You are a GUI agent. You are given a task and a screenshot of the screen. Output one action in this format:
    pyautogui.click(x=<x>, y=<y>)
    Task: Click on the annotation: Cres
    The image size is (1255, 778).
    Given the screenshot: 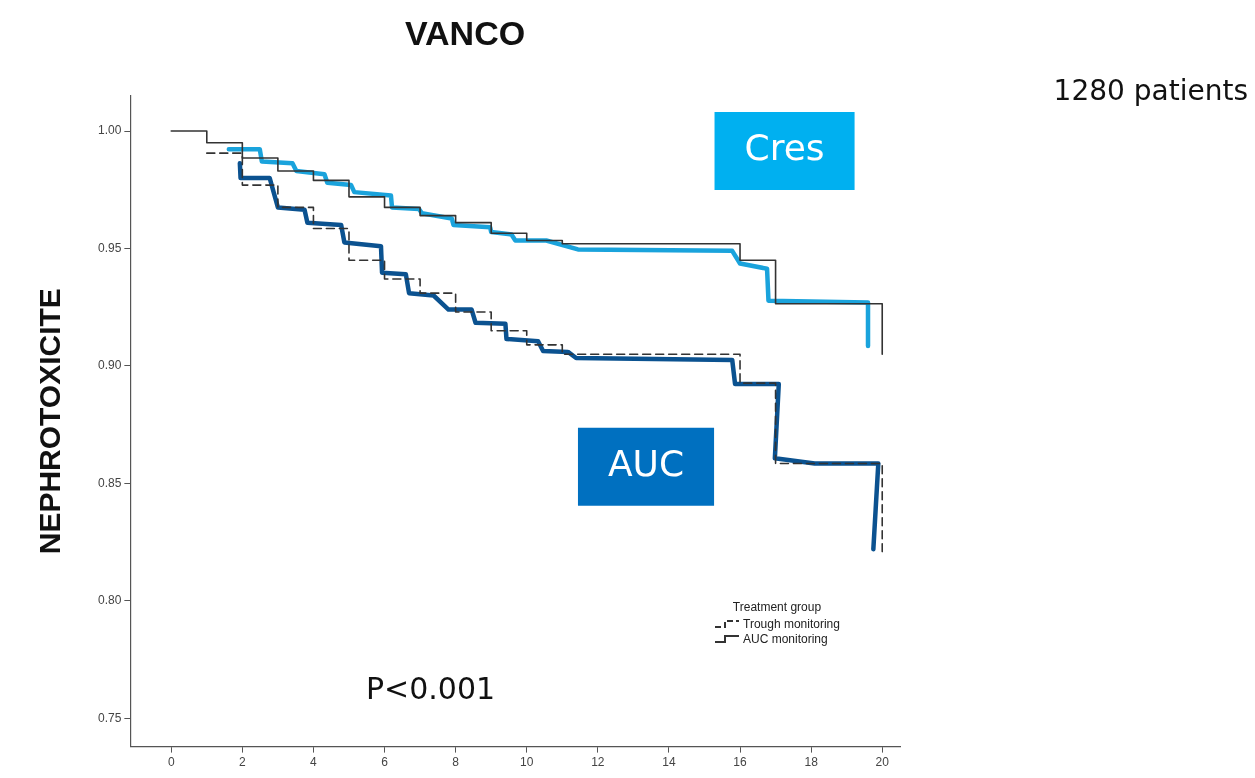 What is the action you would take?
    pyautogui.click(x=784, y=148)
    